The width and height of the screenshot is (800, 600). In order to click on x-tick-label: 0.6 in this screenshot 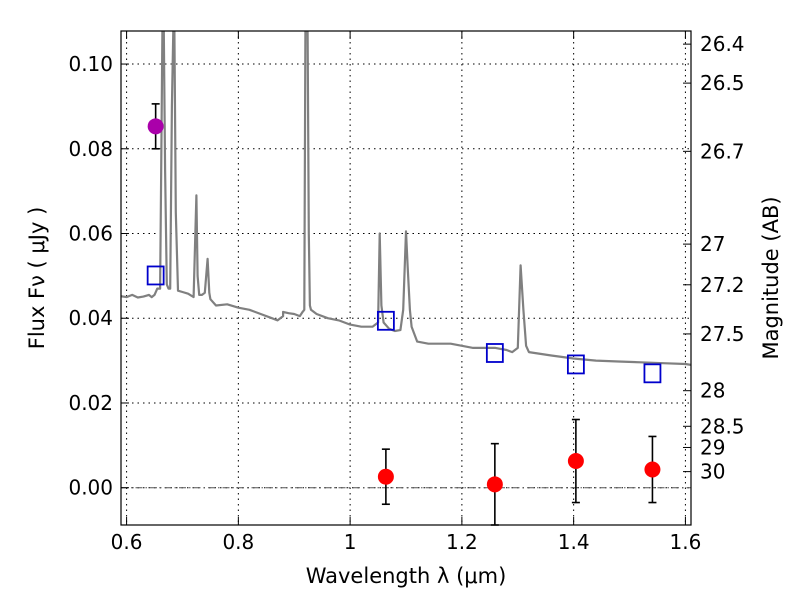, I will do `click(127, 542)`.